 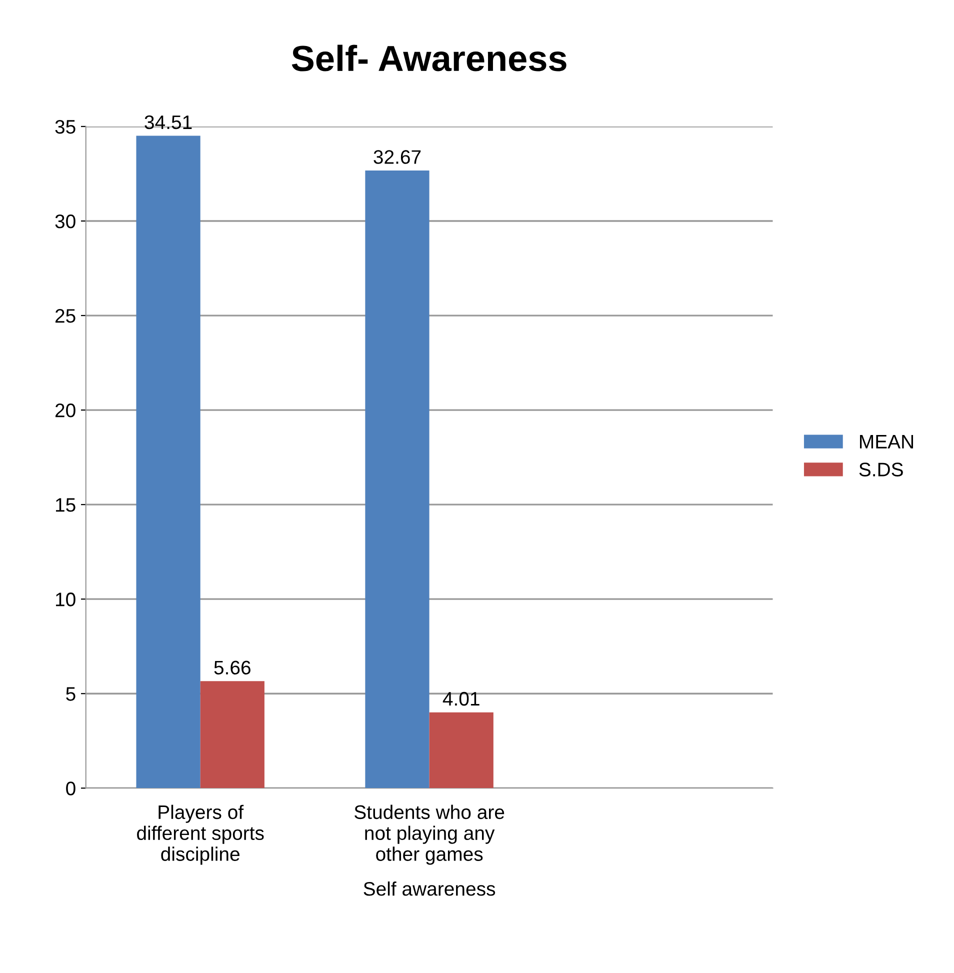 What do you see at coordinates (461, 699) in the screenshot?
I see `data-label: 4.01` at bounding box center [461, 699].